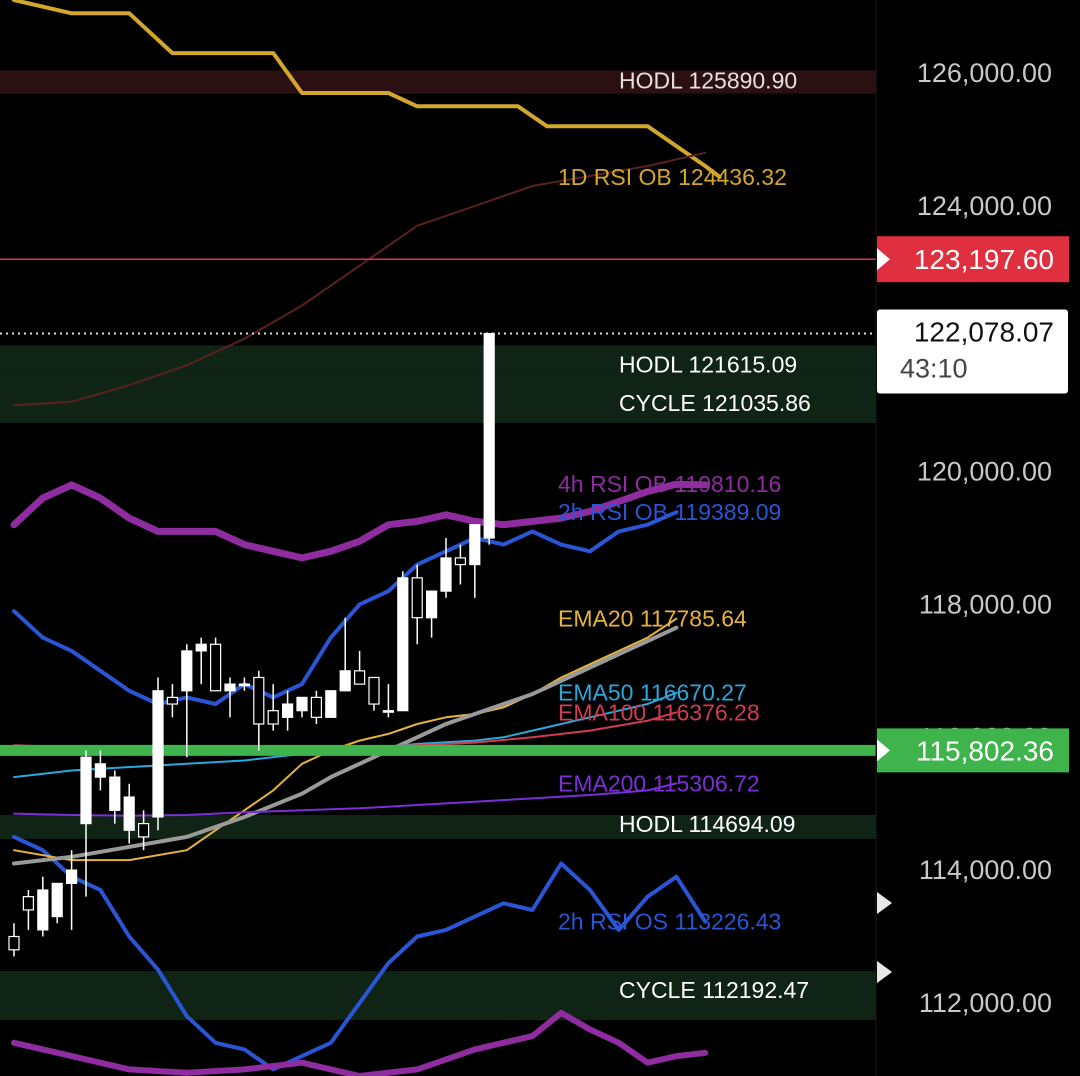 This screenshot has height=1076, width=1080. I want to click on level-label-ema20: EMA20 117785.64, so click(652, 619).